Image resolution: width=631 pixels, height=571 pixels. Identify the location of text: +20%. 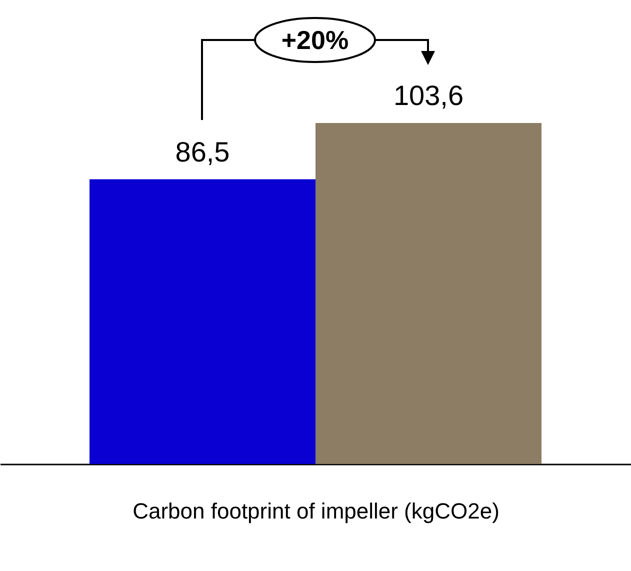
(315, 40).